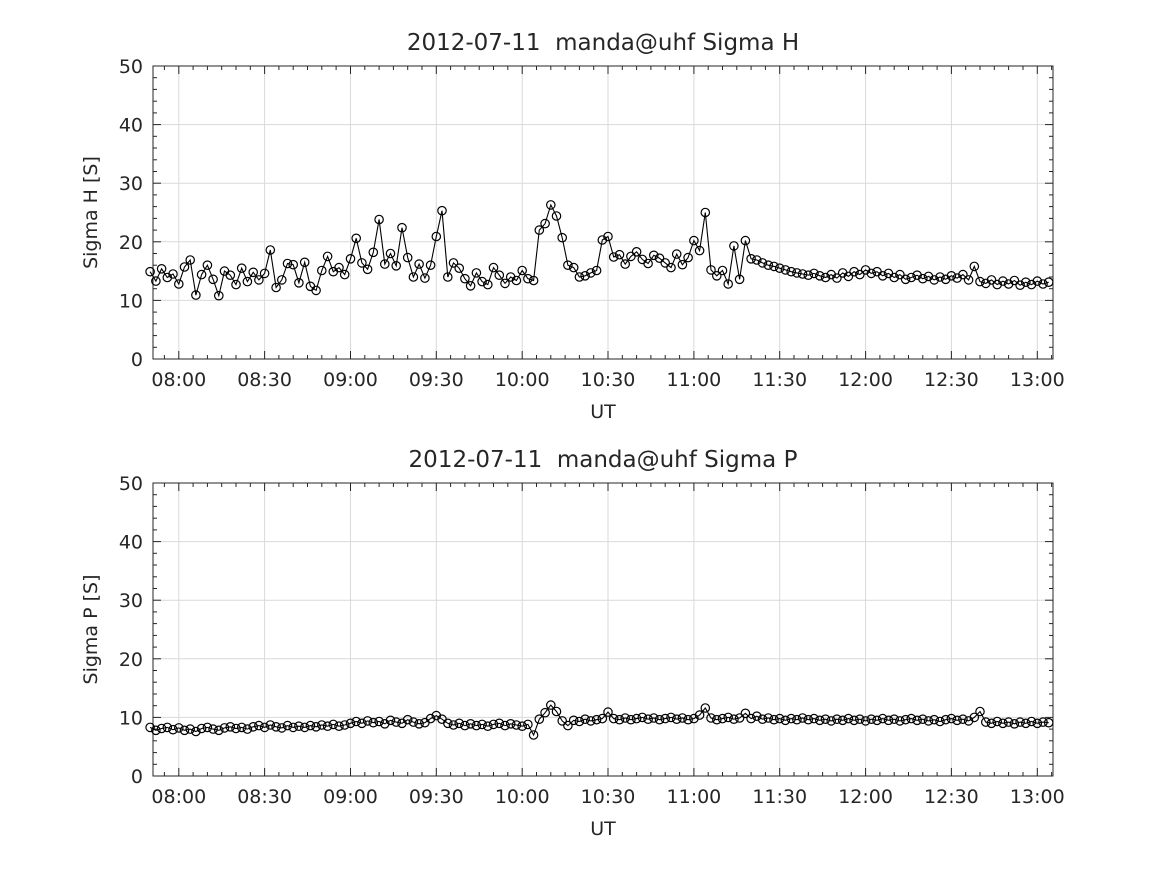  I want to click on x-tick-label: 08:00, so click(178, 380).